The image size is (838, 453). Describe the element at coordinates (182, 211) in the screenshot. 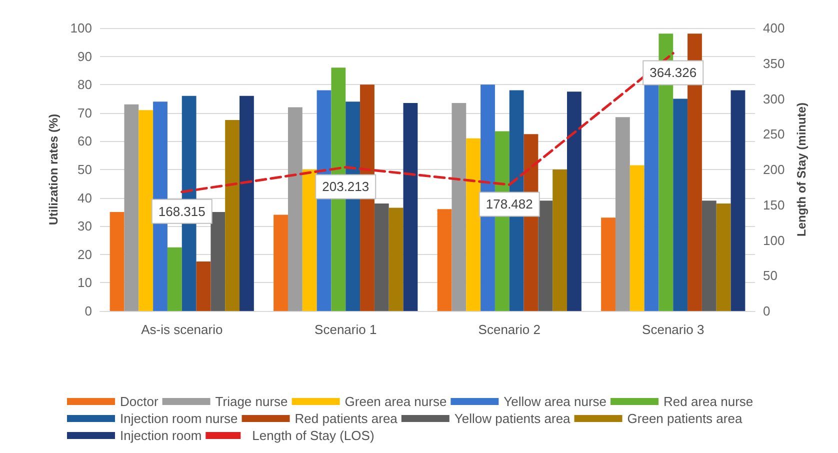

I see `data-label: 168.315` at that location.